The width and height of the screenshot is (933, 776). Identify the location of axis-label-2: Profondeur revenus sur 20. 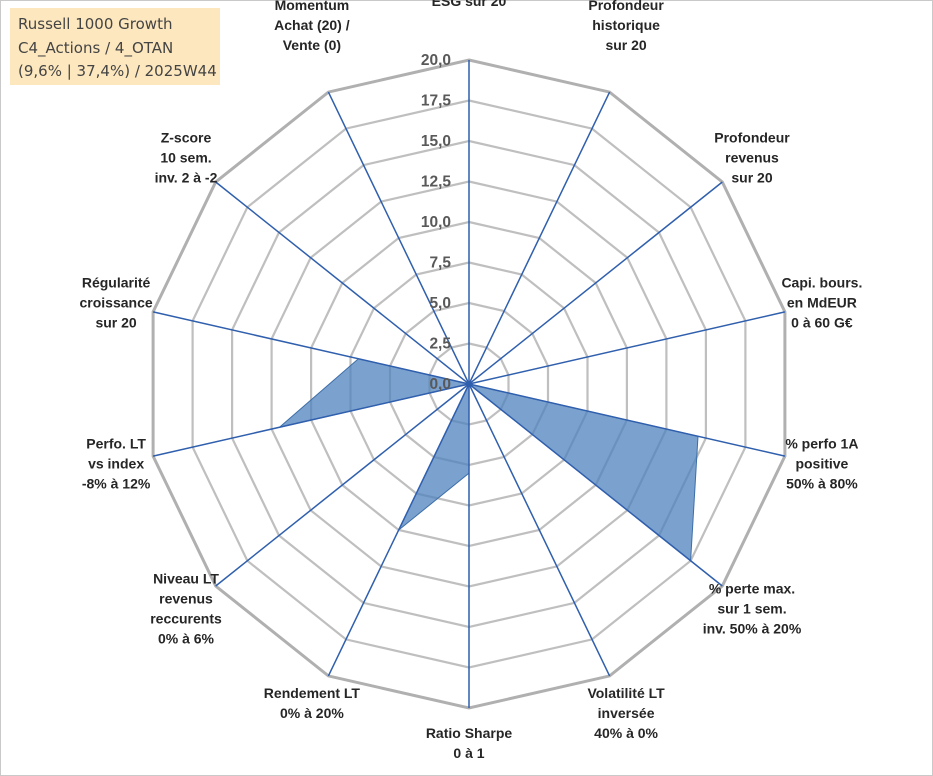
(752, 157).